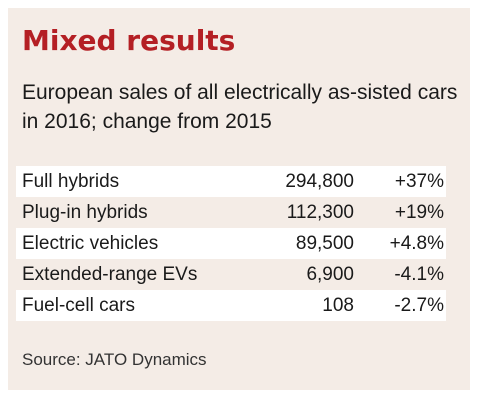 Image resolution: width=480 pixels, height=400 pixels. What do you see at coordinates (231, 212) in the screenshot?
I see `table-row: Plug-in hybrids 112,300 +19%` at bounding box center [231, 212].